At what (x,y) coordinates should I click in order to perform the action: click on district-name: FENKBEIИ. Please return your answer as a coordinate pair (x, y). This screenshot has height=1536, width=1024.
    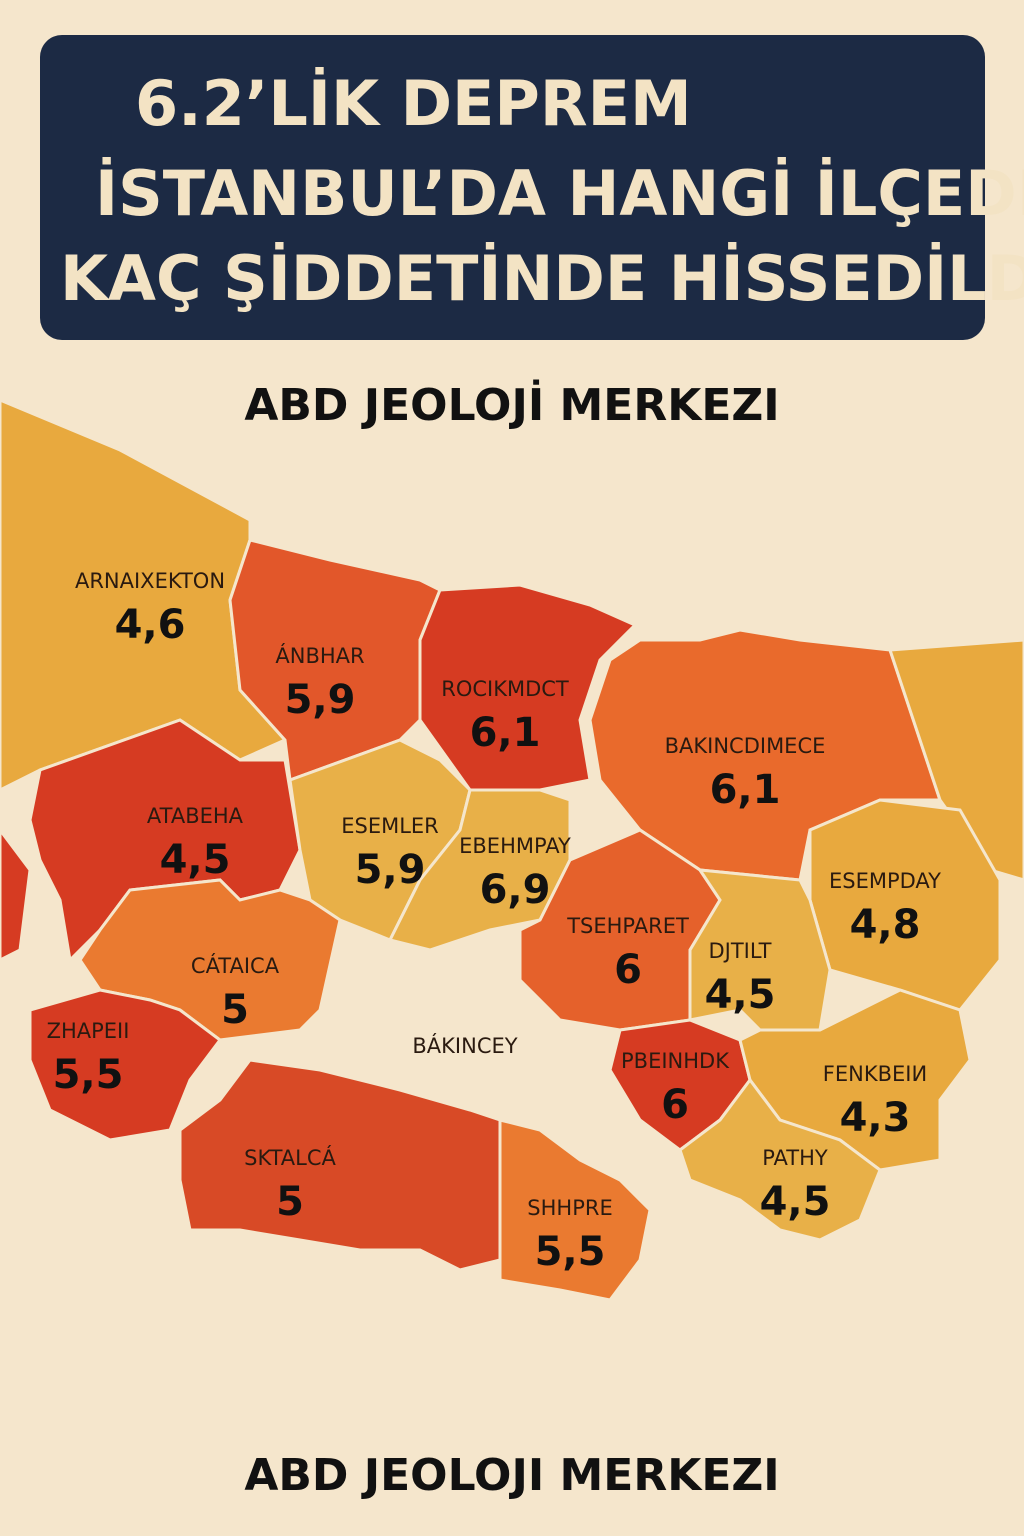
    Looking at the image, I should click on (875, 1074).